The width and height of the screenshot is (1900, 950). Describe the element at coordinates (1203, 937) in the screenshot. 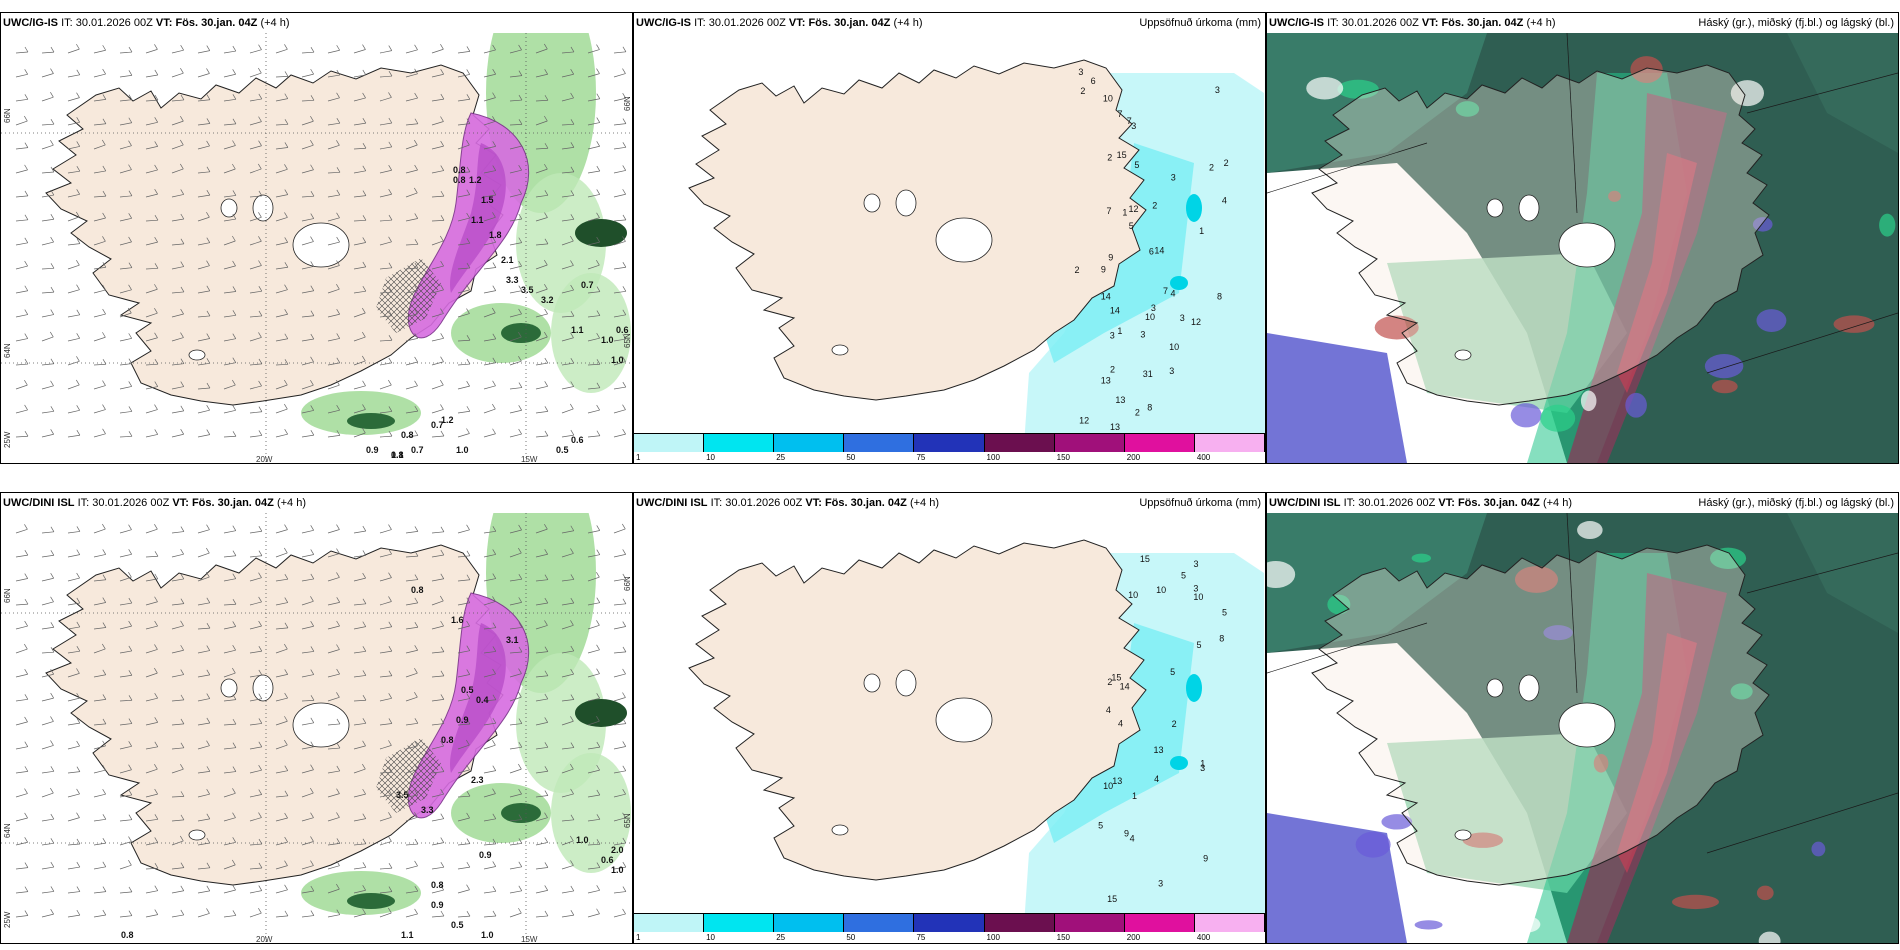

I see `colorbar-tick-label: 400` at that location.